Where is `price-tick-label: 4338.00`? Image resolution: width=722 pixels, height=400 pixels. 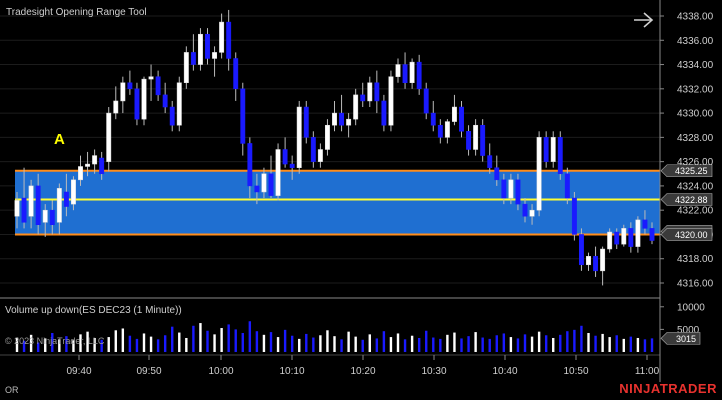
price-tick-label: 4338.00 is located at coordinates (695, 17).